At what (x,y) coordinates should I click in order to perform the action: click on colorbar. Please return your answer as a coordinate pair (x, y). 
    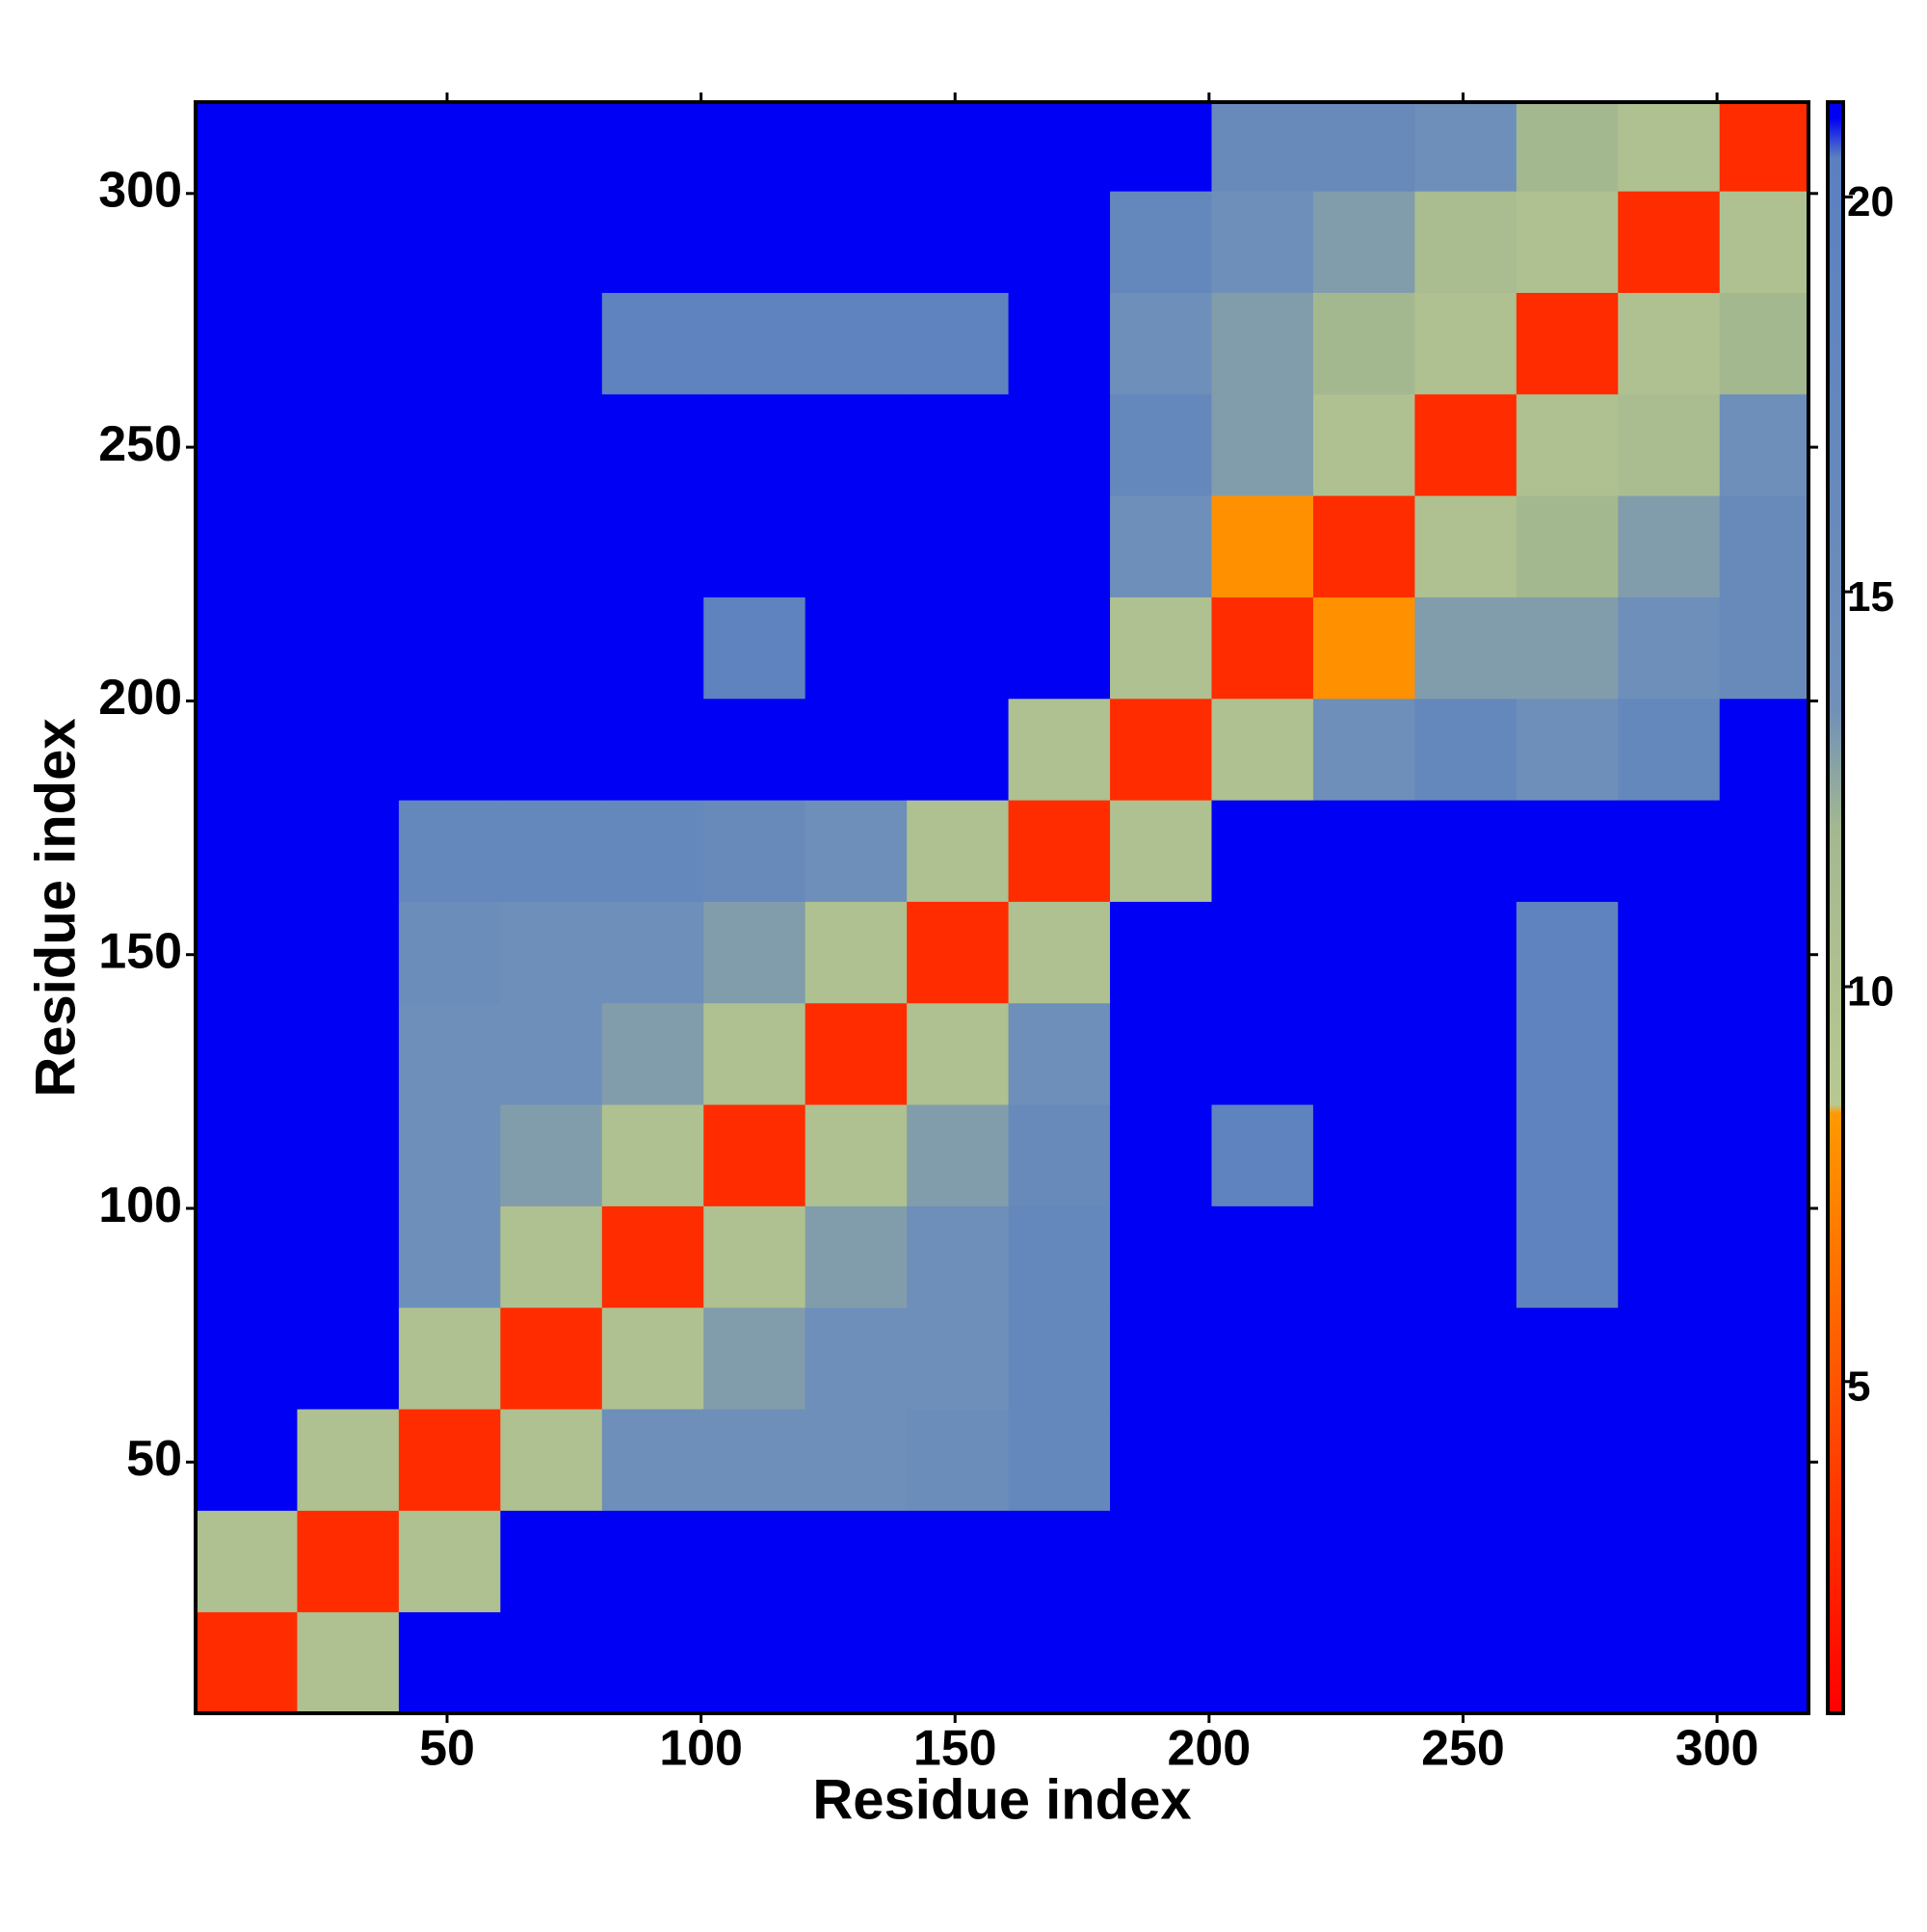
    Looking at the image, I should click on (1835, 907).